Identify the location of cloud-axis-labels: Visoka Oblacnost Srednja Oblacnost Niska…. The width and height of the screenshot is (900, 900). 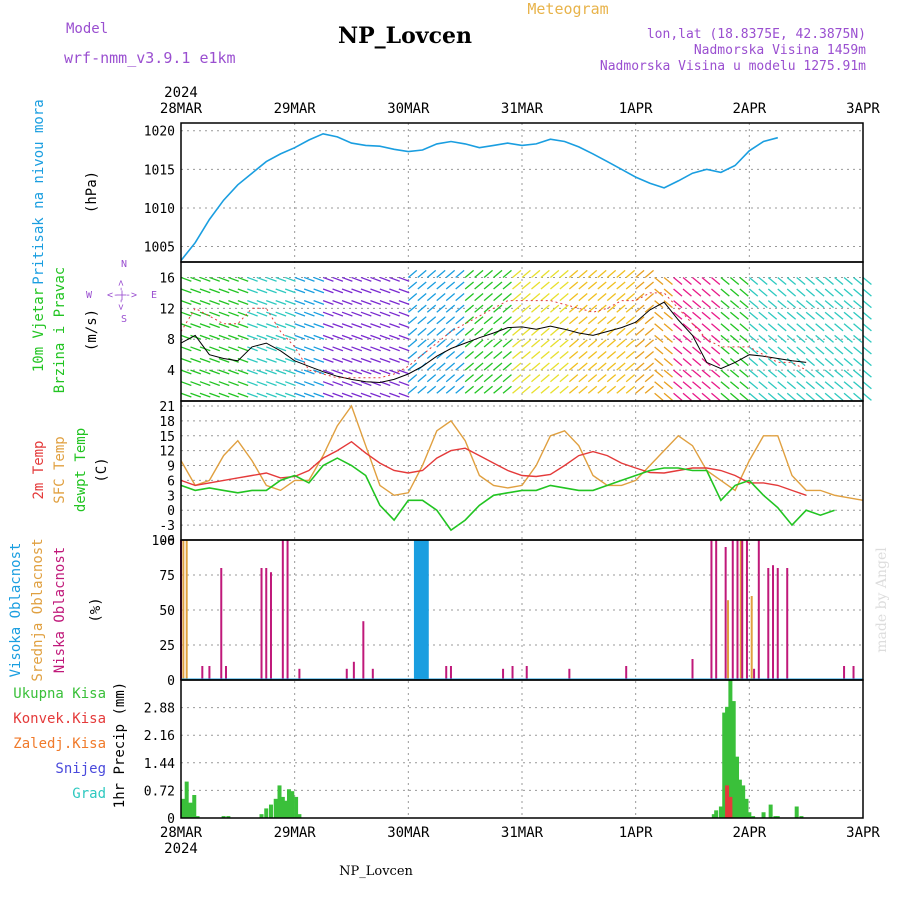
(56, 609).